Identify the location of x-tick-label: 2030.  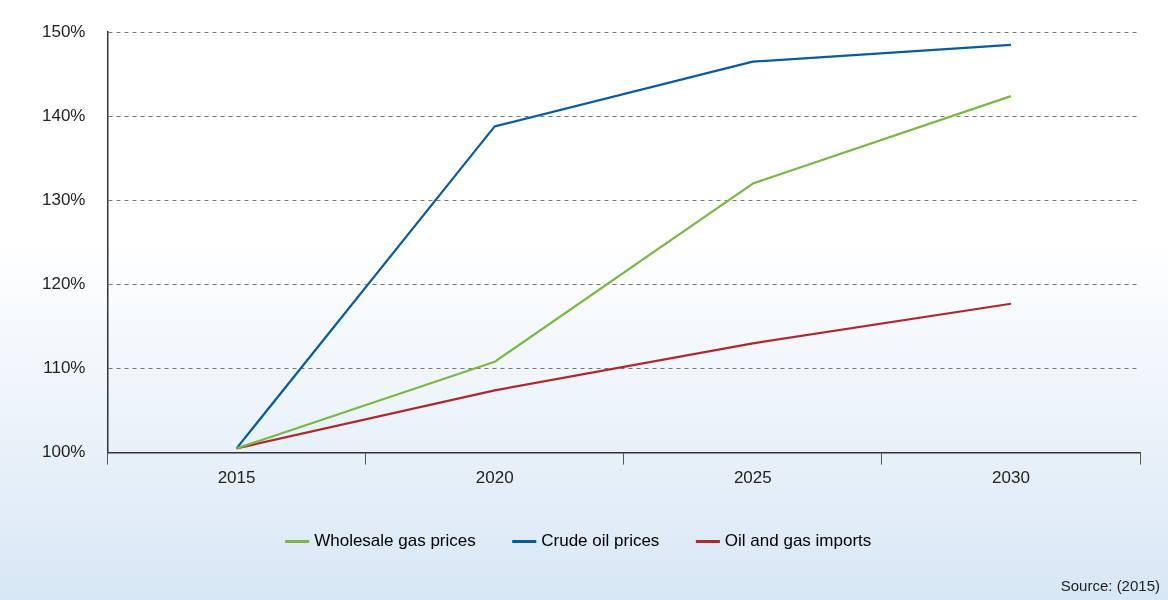
(1011, 478).